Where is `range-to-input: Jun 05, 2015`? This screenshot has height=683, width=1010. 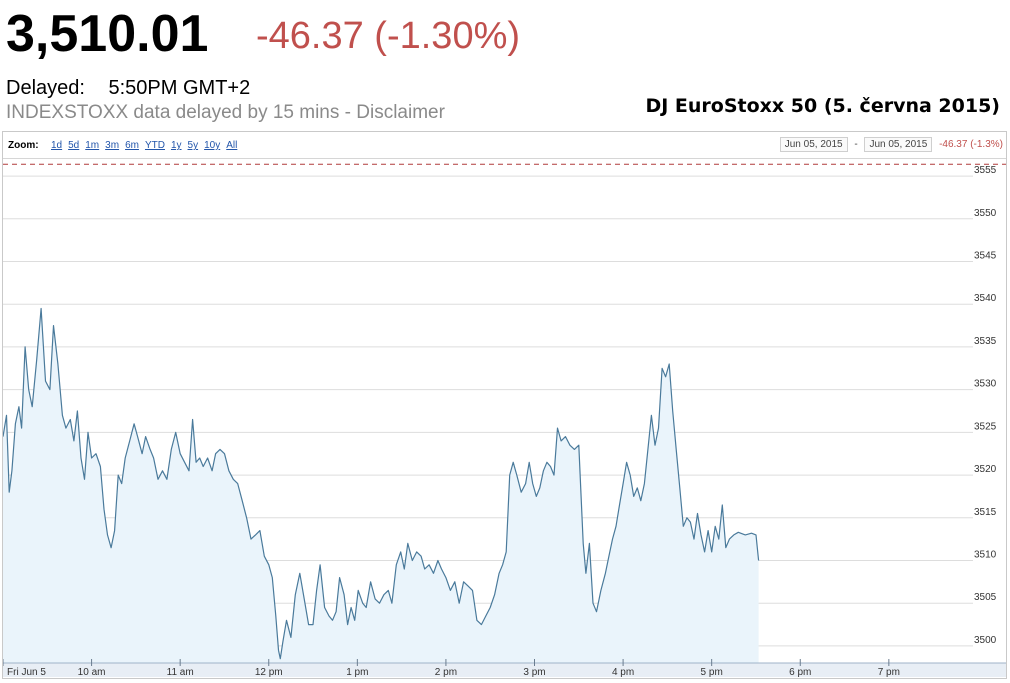
range-to-input: Jun 05, 2015 is located at coordinates (898, 144).